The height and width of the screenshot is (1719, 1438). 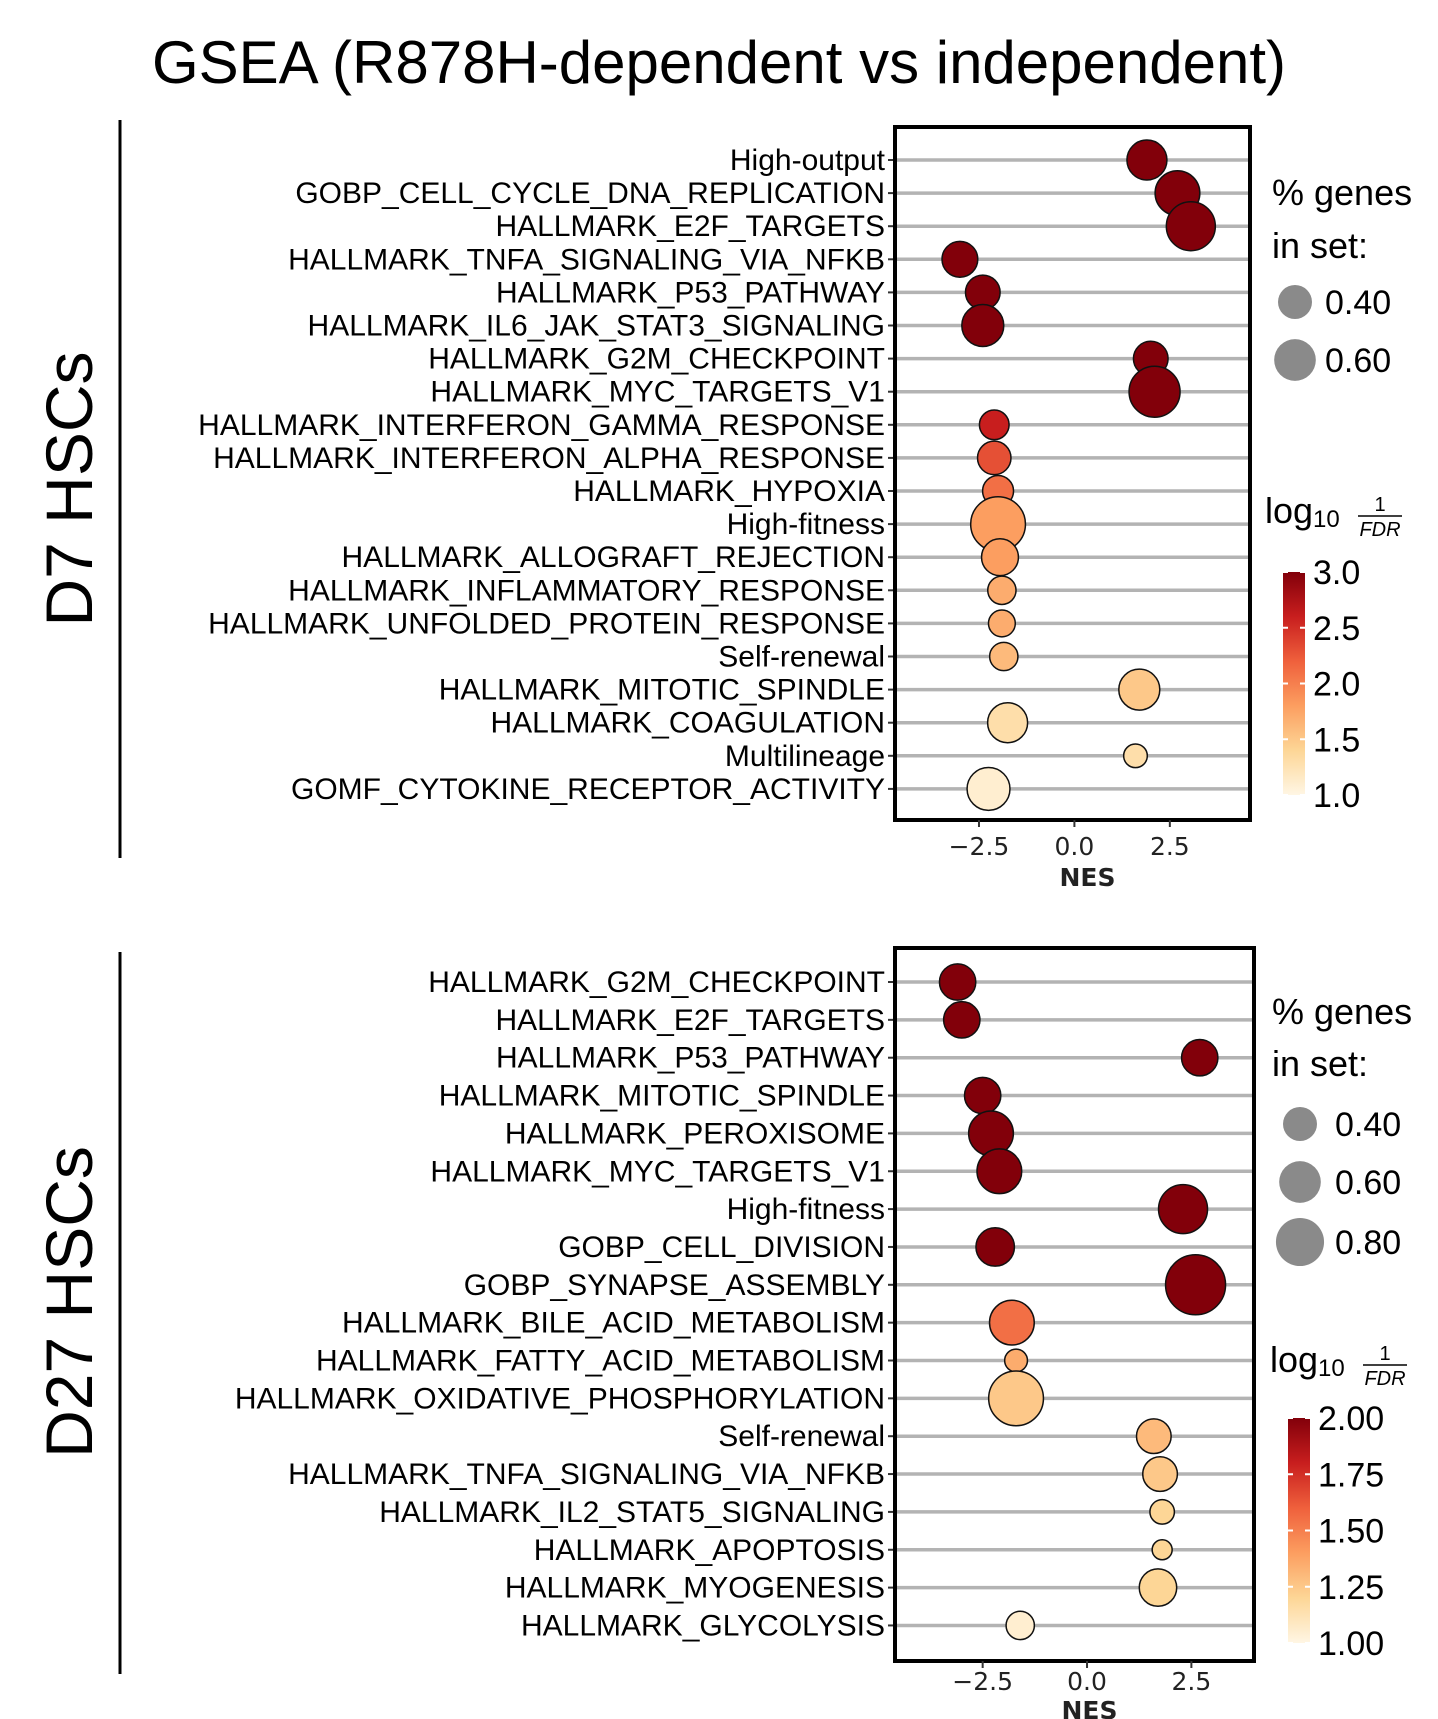 I want to click on color-tick-label: 2.5, so click(x=1336, y=629).